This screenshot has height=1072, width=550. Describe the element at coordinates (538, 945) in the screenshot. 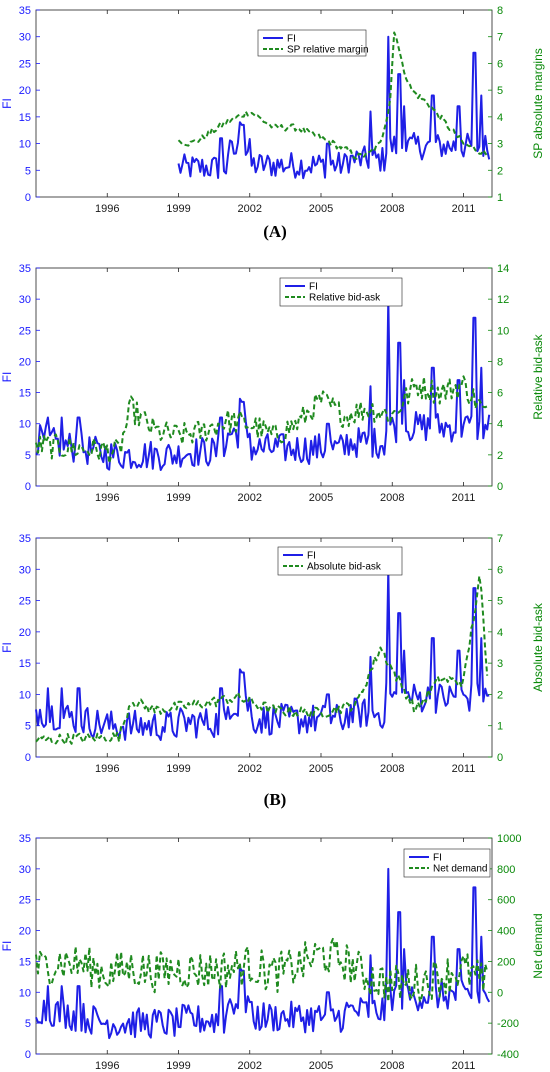

I see `y-right-axis-label: Net demand` at that location.